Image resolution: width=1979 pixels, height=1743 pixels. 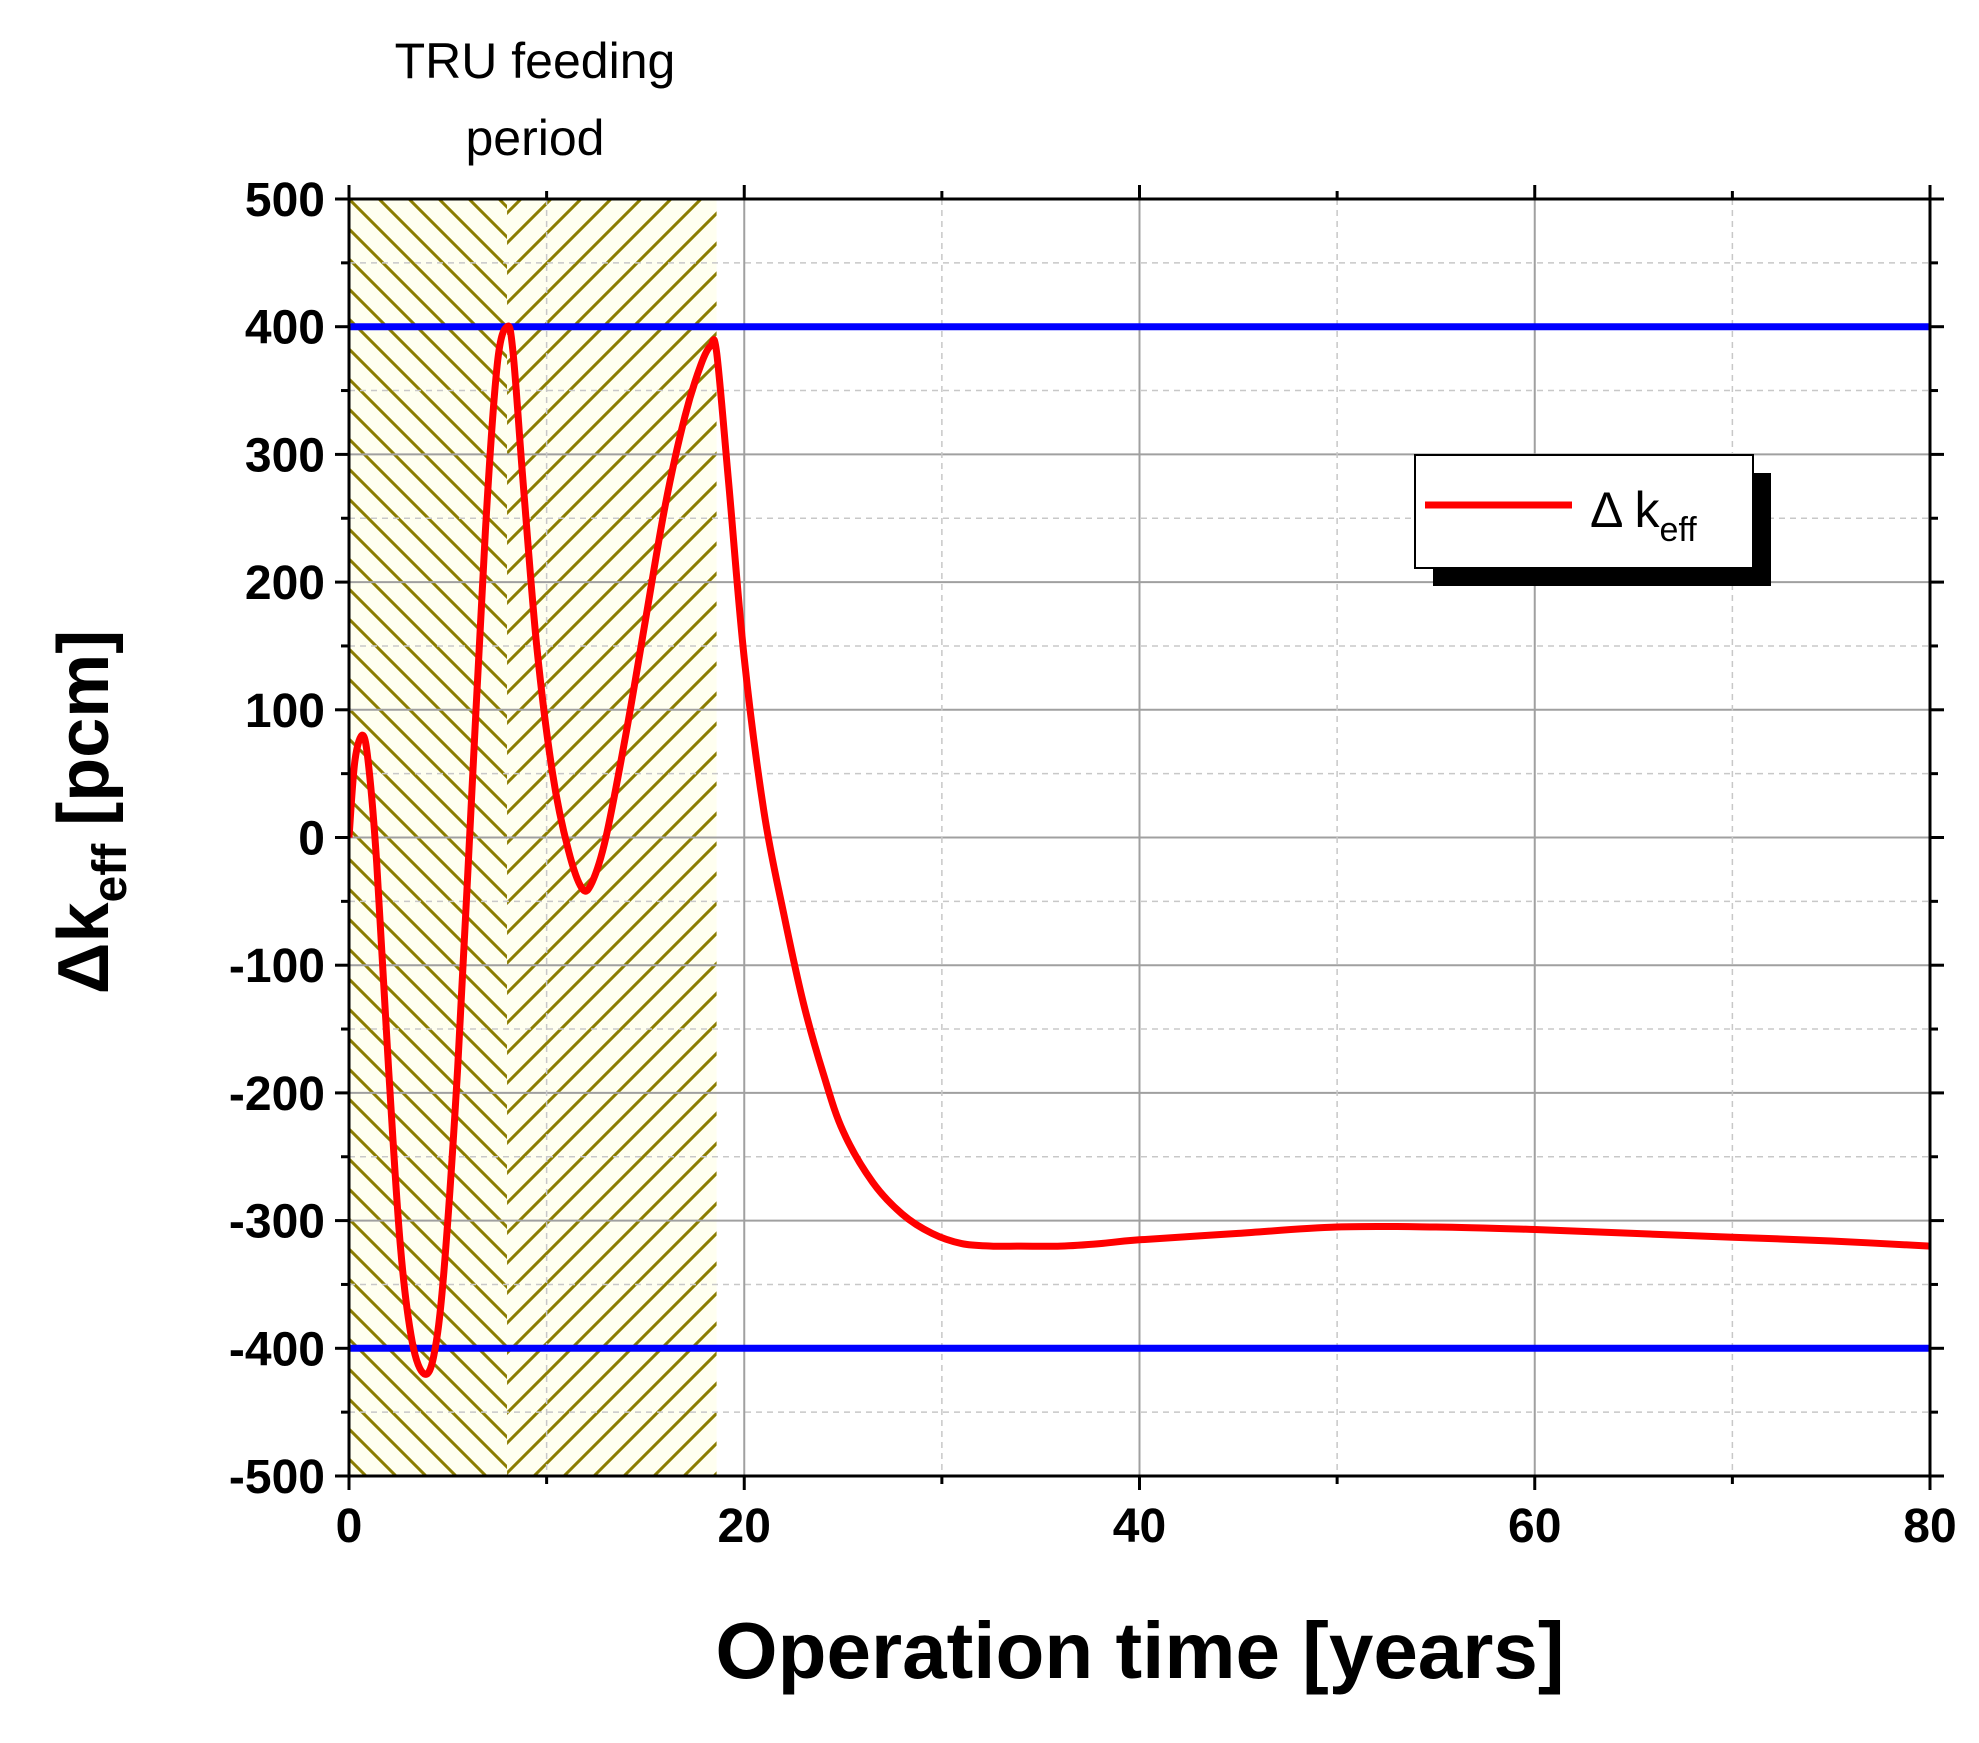 I want to click on y-tick-label: 200, so click(x=285, y=583).